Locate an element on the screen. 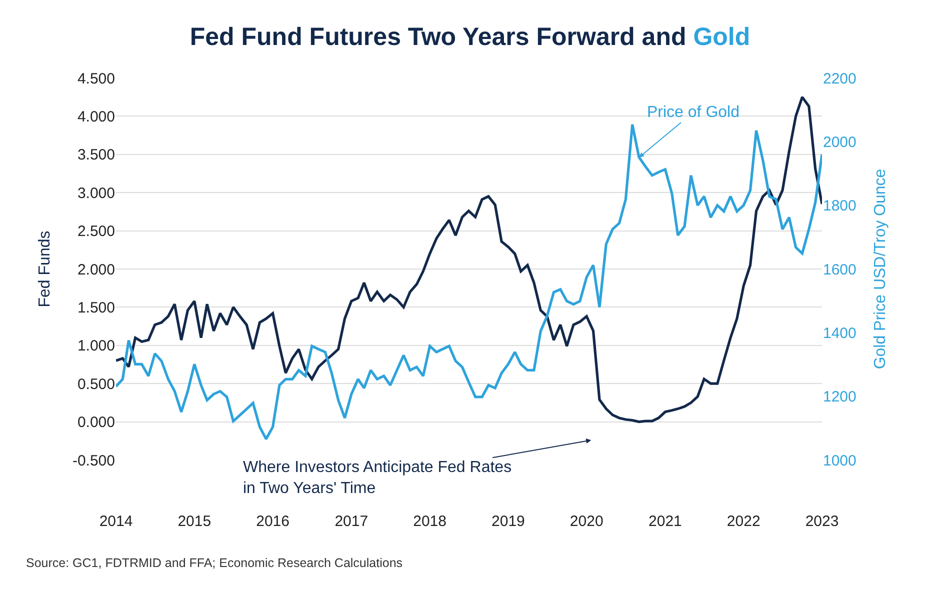  y2-tick-label: 1800 is located at coordinates (839, 206).